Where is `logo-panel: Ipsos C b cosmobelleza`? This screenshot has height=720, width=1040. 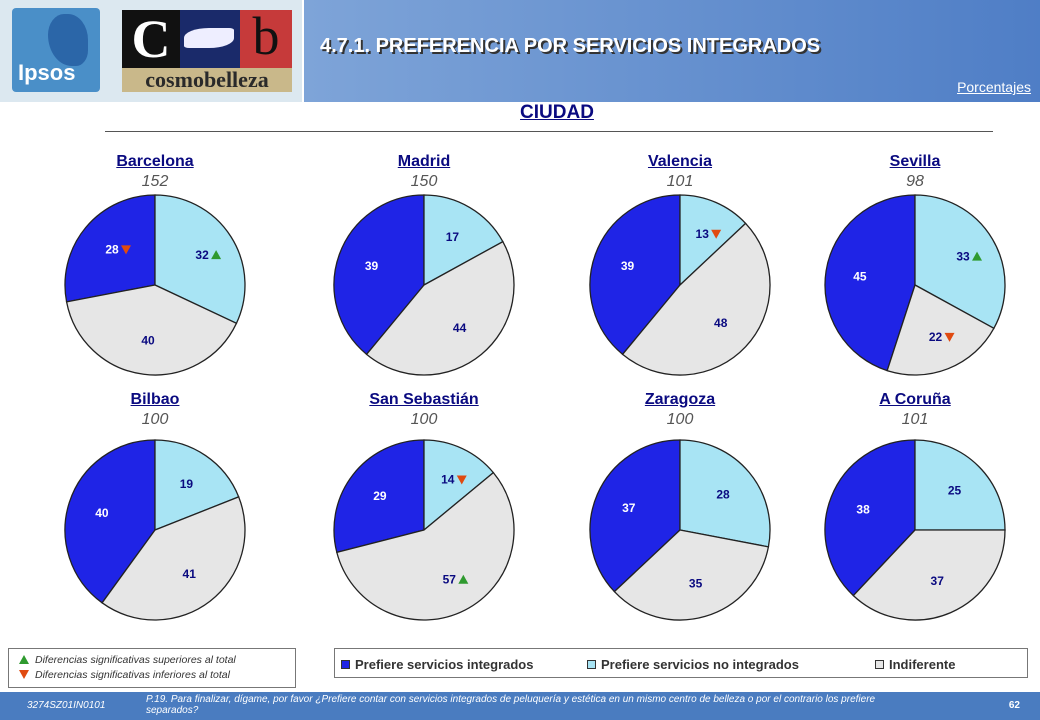 logo-panel: Ipsos C b cosmobelleza is located at coordinates (151, 51).